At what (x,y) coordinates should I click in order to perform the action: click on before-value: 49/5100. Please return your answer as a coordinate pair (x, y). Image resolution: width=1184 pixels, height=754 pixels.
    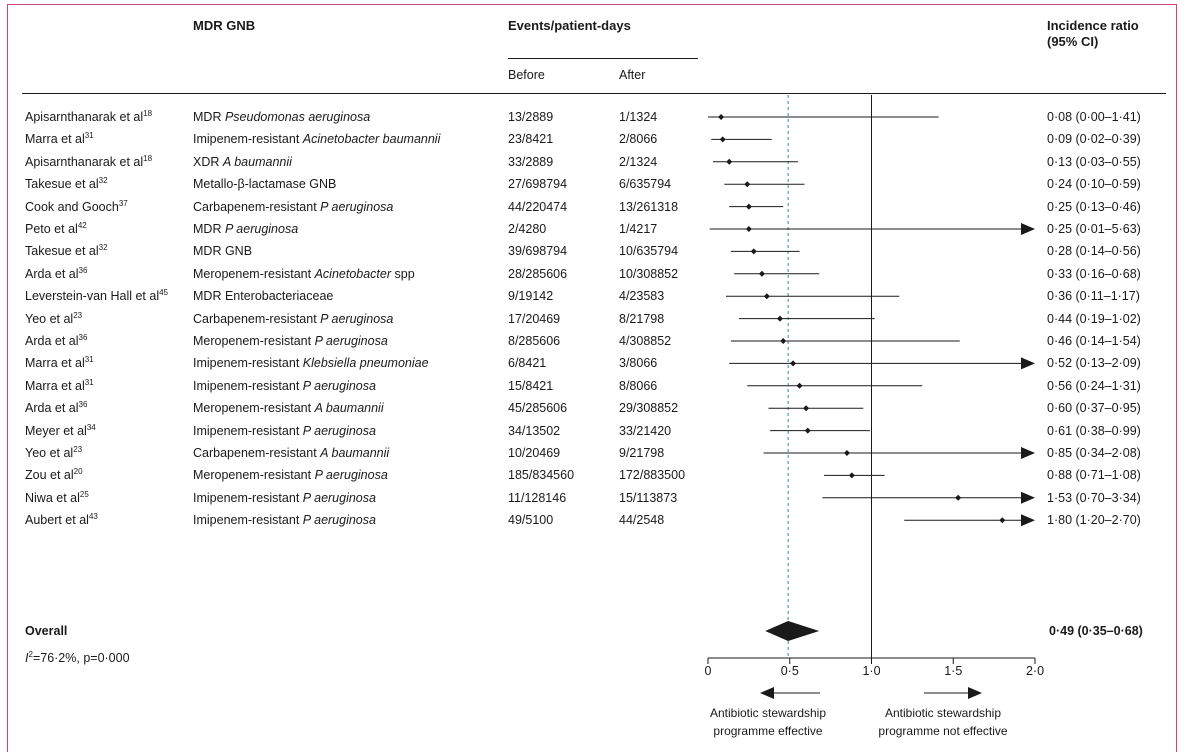
    Looking at the image, I should click on (531, 520).